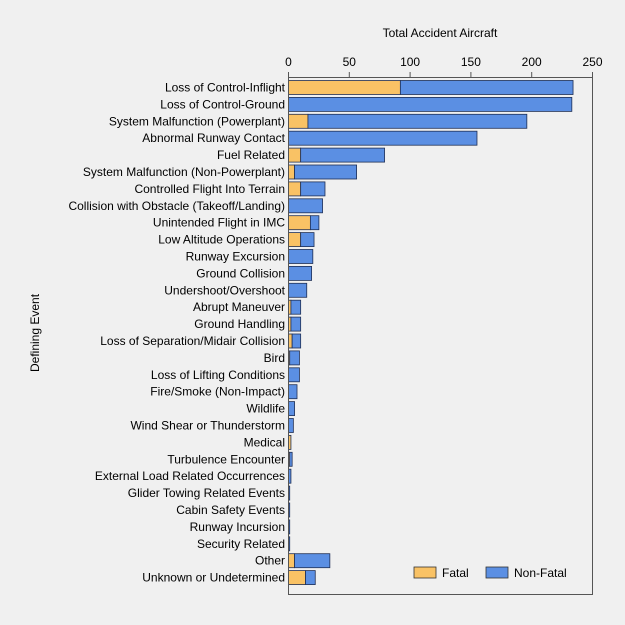 The height and width of the screenshot is (625, 625). Describe the element at coordinates (190, 476) in the screenshot. I see `category-label: External Load Related Occurrences` at that location.